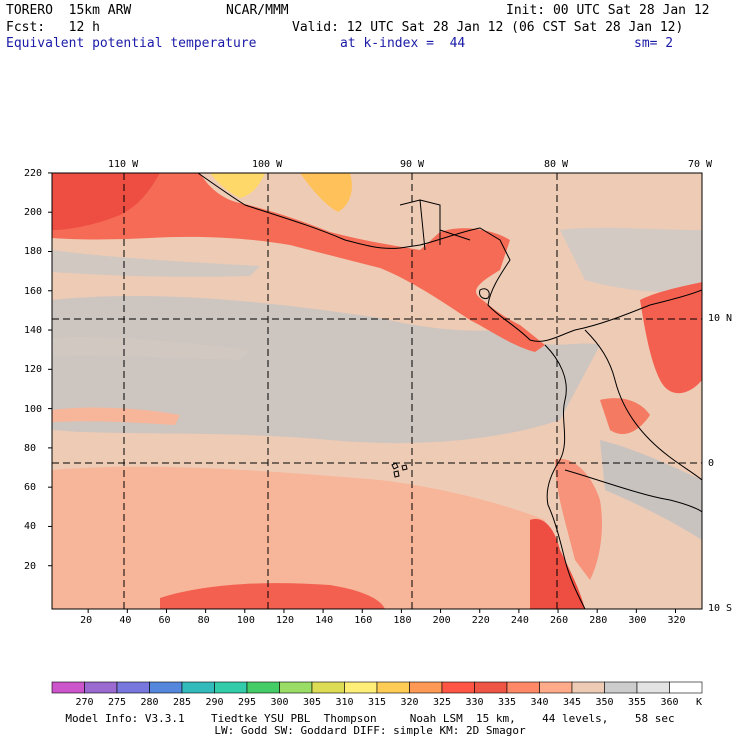 This screenshot has height=740, width=740. What do you see at coordinates (711, 463) in the screenshot?
I see `lat-label-0: 0` at bounding box center [711, 463].